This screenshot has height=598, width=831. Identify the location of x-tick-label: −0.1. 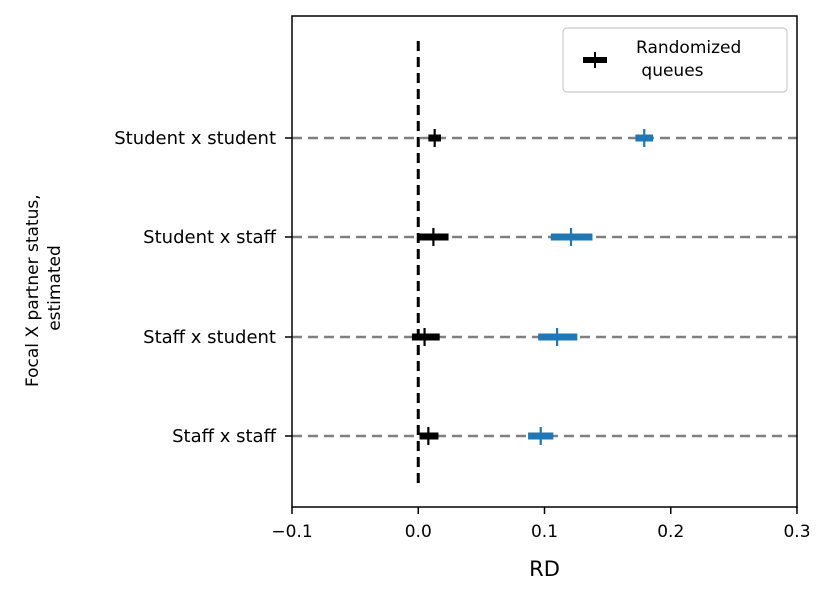
(291, 532).